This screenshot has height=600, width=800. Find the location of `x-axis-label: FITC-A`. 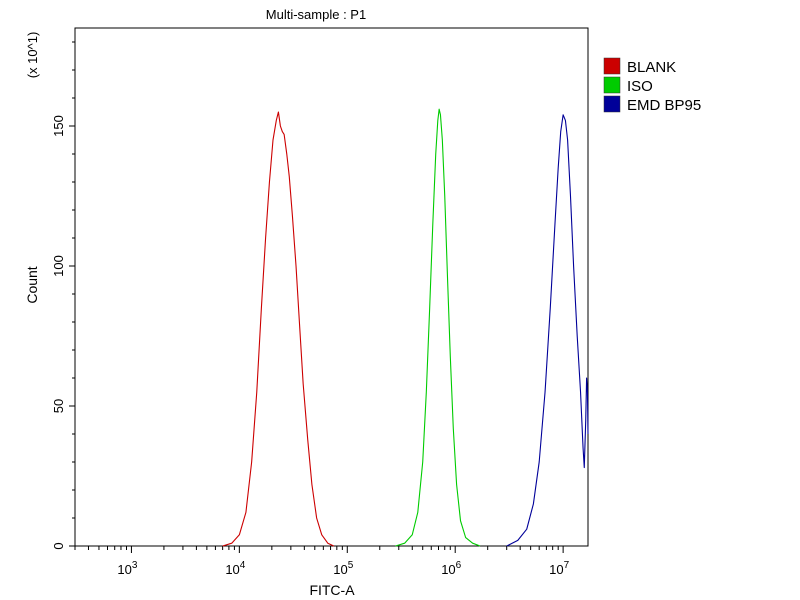

x-axis-label: FITC-A is located at coordinates (332, 590).